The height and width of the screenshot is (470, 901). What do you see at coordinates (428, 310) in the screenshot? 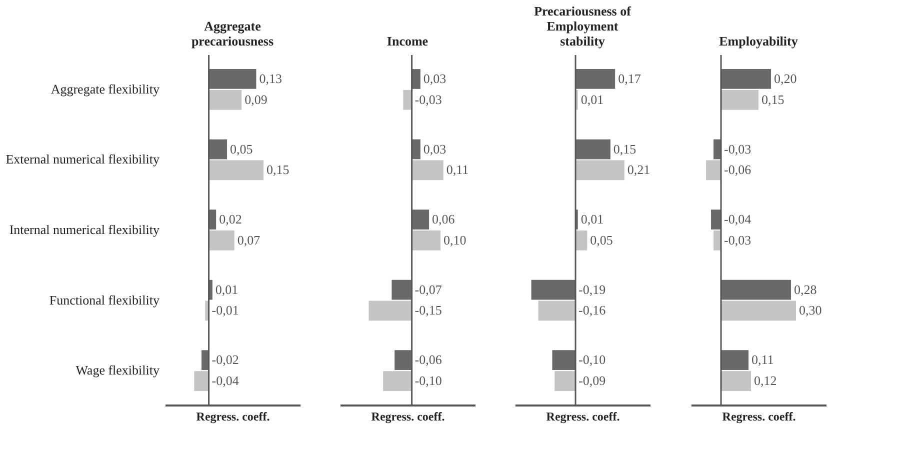
I see `data-label: -0,15` at bounding box center [428, 310].